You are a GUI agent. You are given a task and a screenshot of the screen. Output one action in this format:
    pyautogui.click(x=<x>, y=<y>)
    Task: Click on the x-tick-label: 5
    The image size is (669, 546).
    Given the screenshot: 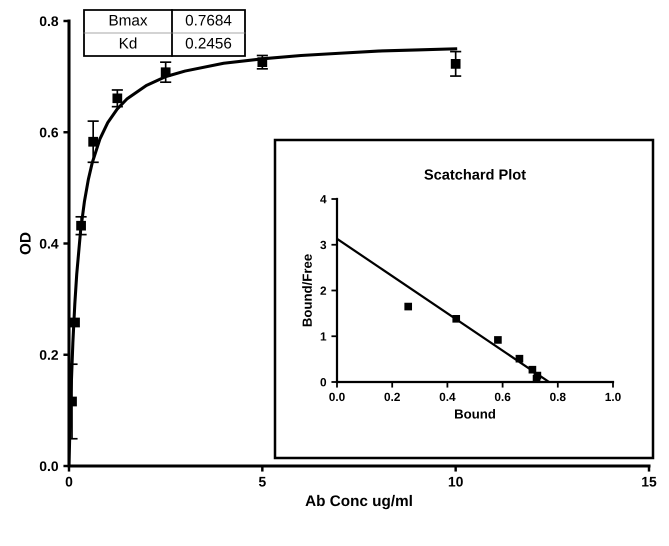 What is the action you would take?
    pyautogui.click(x=262, y=481)
    